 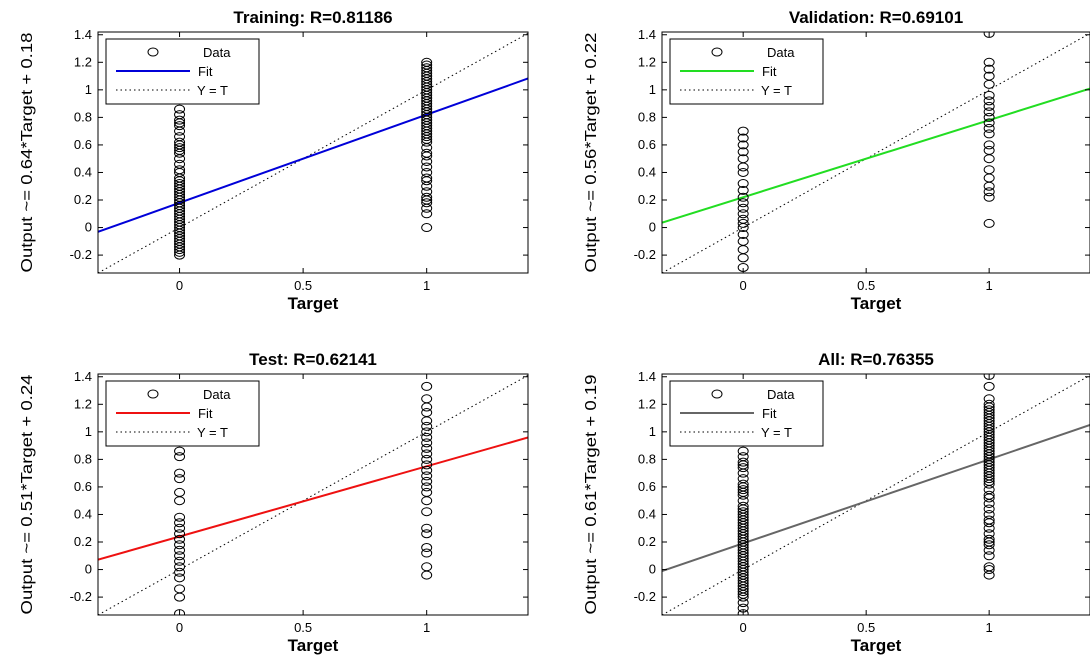 I want to click on x-tick-label: 0, so click(x=179, y=285).